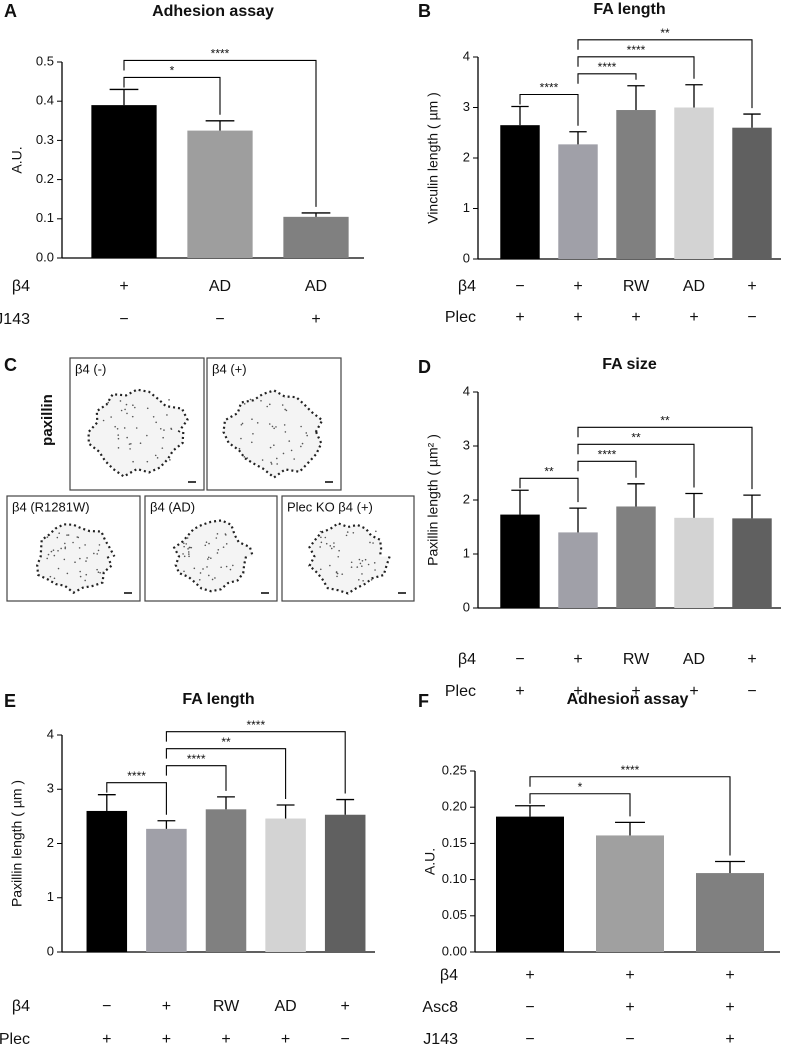 The width and height of the screenshot is (787, 1048). I want to click on cell-outline, so click(349, 558).